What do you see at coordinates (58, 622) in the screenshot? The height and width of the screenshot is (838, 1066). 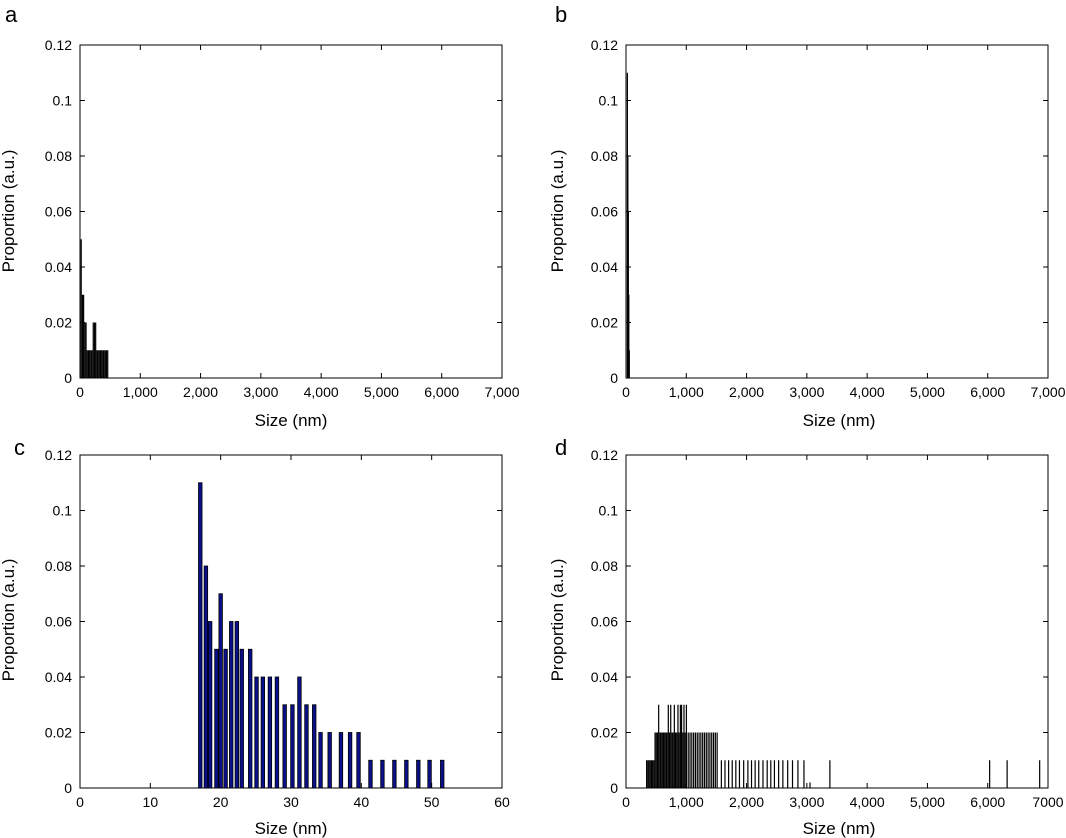 I see `y-tick-label: 0.06` at bounding box center [58, 622].